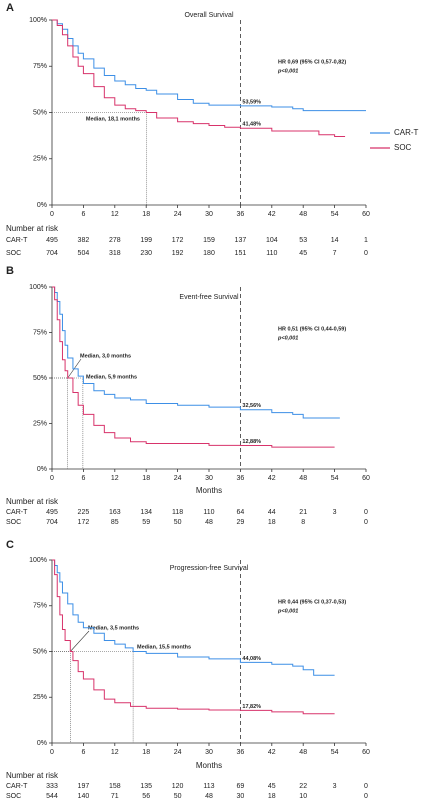 The height and width of the screenshot is (798, 429). I want to click on risk-value: 137, so click(241, 240).